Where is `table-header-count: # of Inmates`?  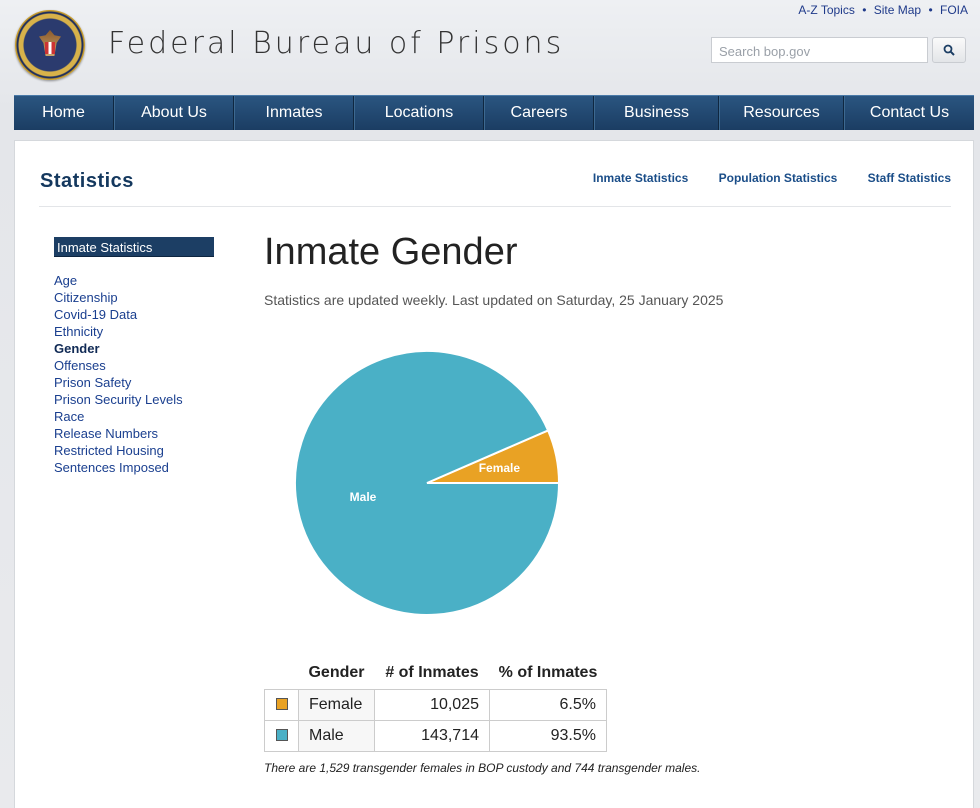
table-header-count: # of Inmates is located at coordinates (432, 672).